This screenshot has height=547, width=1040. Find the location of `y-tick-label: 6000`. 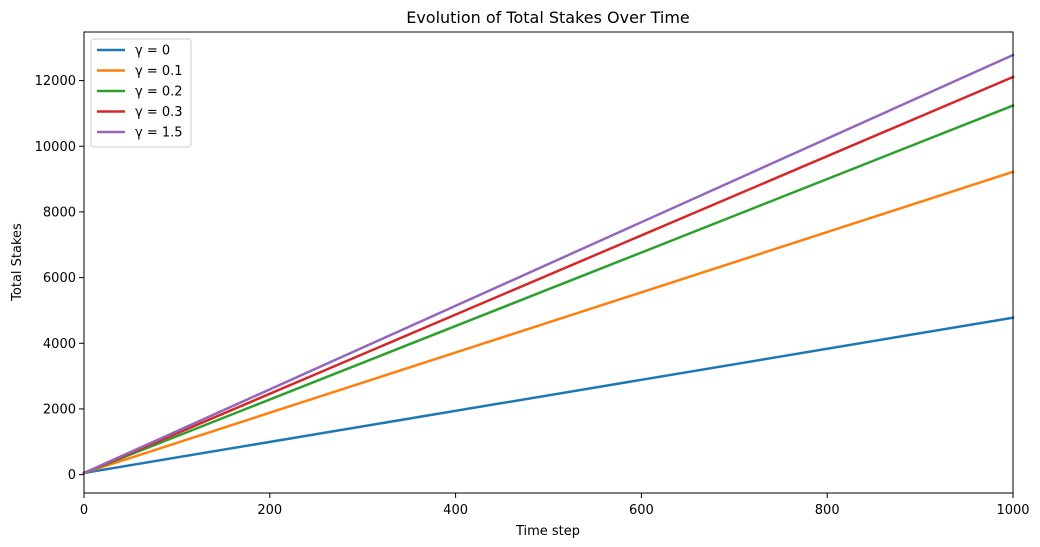

y-tick-label: 6000 is located at coordinates (59, 278).